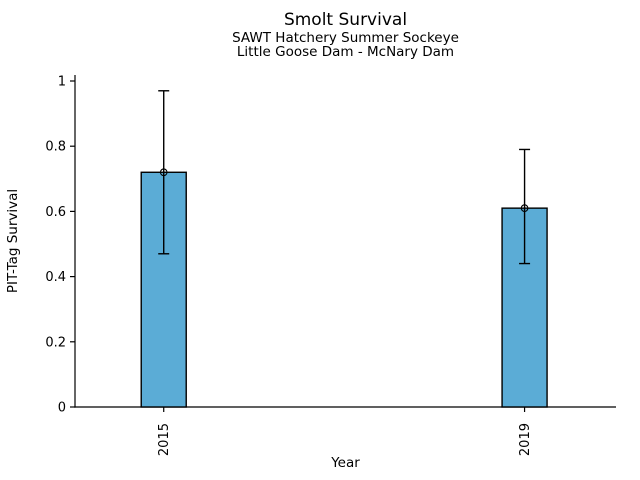 Image resolution: width=640 pixels, height=480 pixels. Describe the element at coordinates (345, 38) in the screenshot. I see `chart-subtitle-line1: SAWT Hatchery Summer Sockeye` at that location.